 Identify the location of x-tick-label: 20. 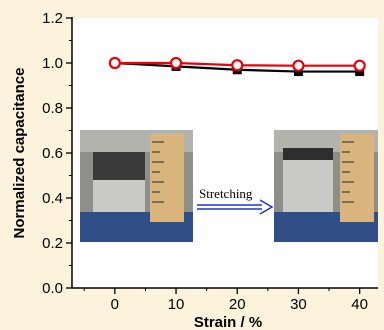
(237, 304).